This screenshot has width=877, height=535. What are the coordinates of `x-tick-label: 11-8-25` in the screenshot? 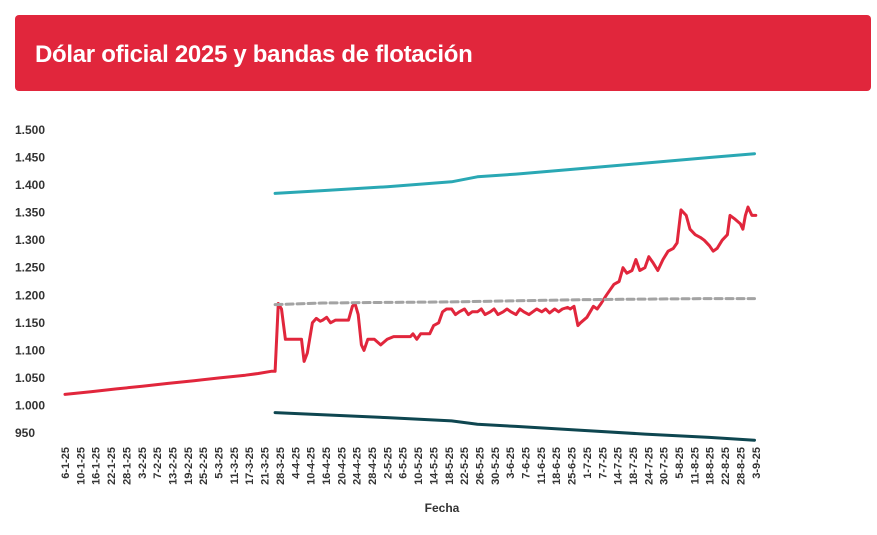 It's located at (695, 465).